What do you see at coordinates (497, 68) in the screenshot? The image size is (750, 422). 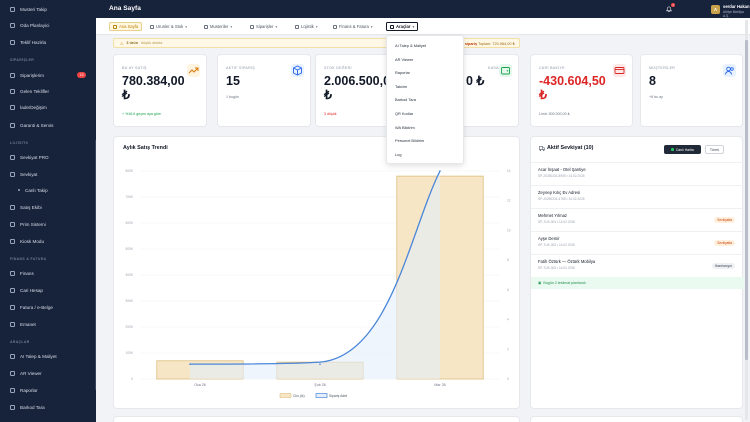 I see `stat-label: KASALIK` at bounding box center [497, 68].